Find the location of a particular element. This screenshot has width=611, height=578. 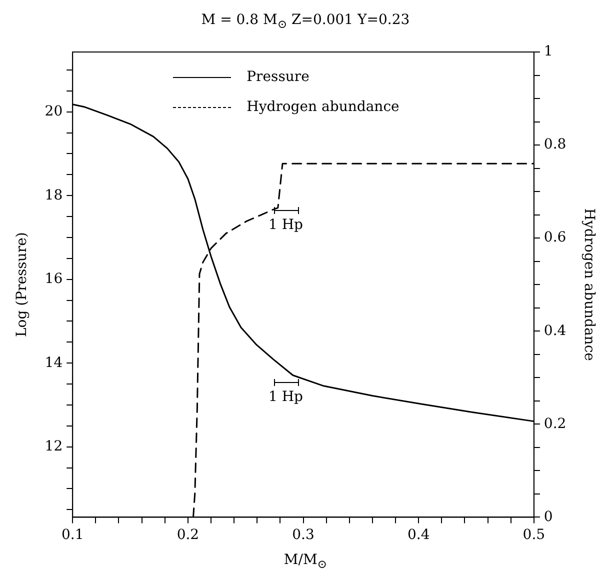

x-tick-label: 0.4 is located at coordinates (418, 535).